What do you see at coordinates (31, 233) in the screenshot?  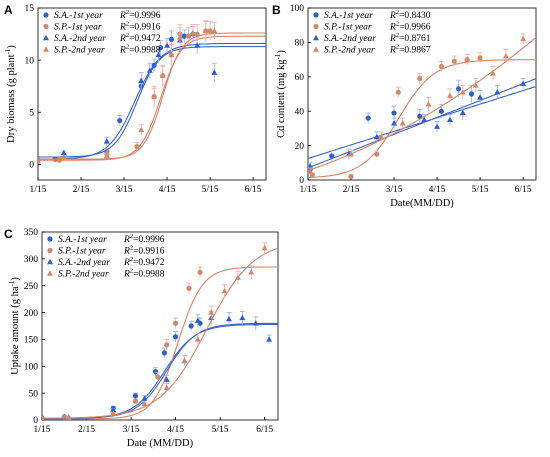 I see `panel-c-ytick-label: 350` at bounding box center [31, 233].